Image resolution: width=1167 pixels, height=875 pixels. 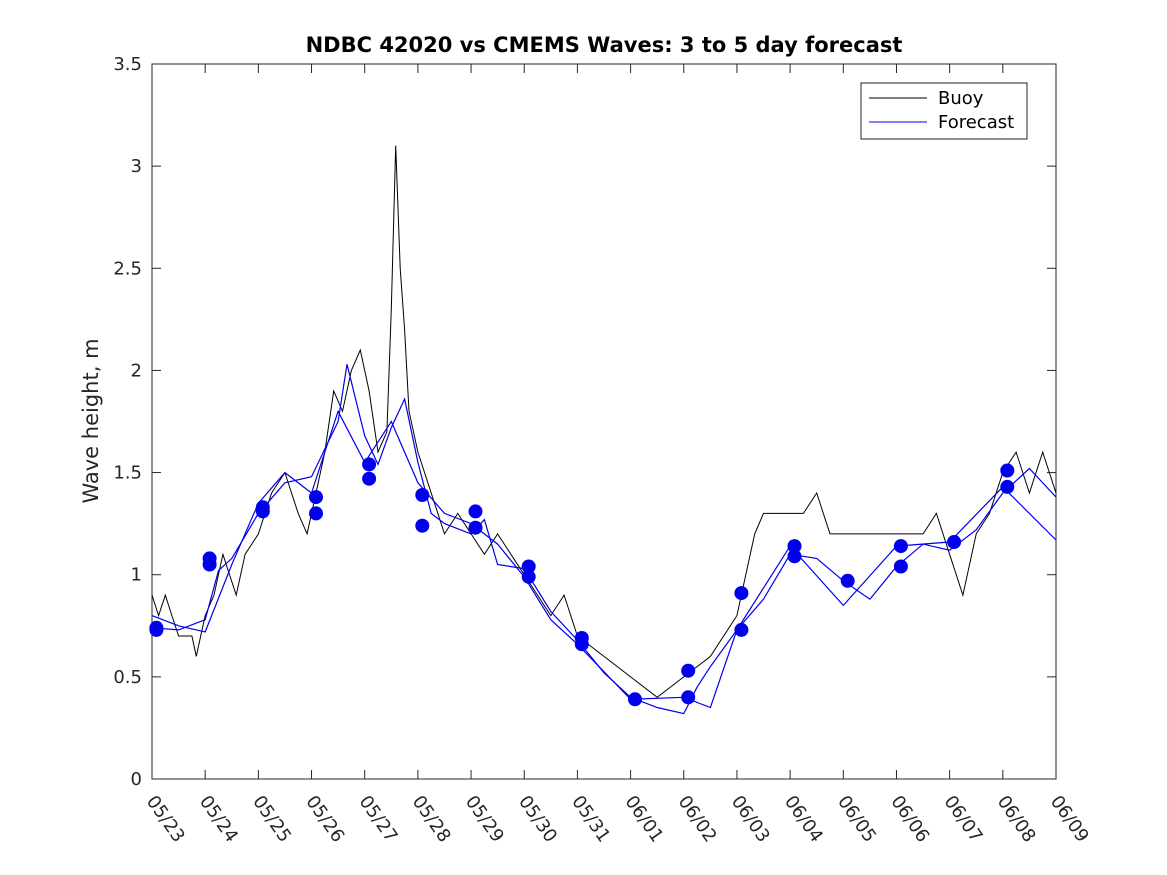 I want to click on y-tick-label: 0, so click(x=136, y=779).